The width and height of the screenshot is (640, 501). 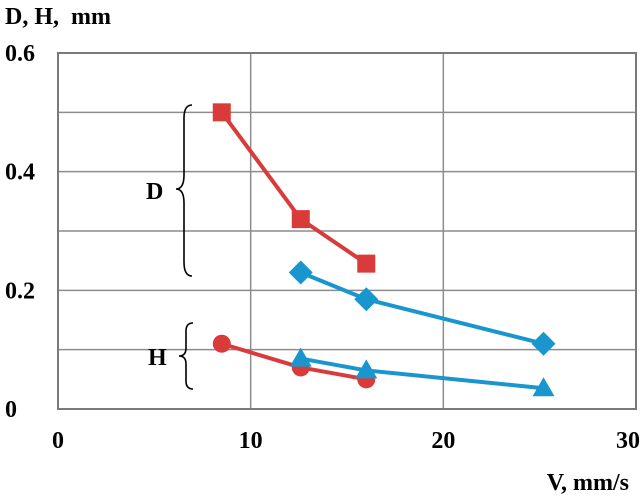 What do you see at coordinates (58, 441) in the screenshot?
I see `x-tick-label: 0` at bounding box center [58, 441].